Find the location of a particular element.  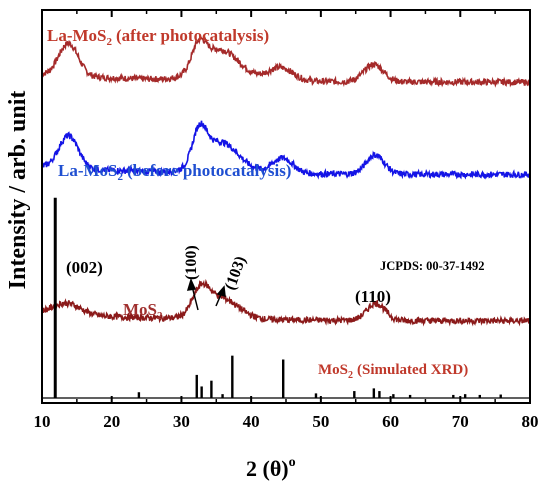

x-tick-label: 70 is located at coordinates (460, 421).